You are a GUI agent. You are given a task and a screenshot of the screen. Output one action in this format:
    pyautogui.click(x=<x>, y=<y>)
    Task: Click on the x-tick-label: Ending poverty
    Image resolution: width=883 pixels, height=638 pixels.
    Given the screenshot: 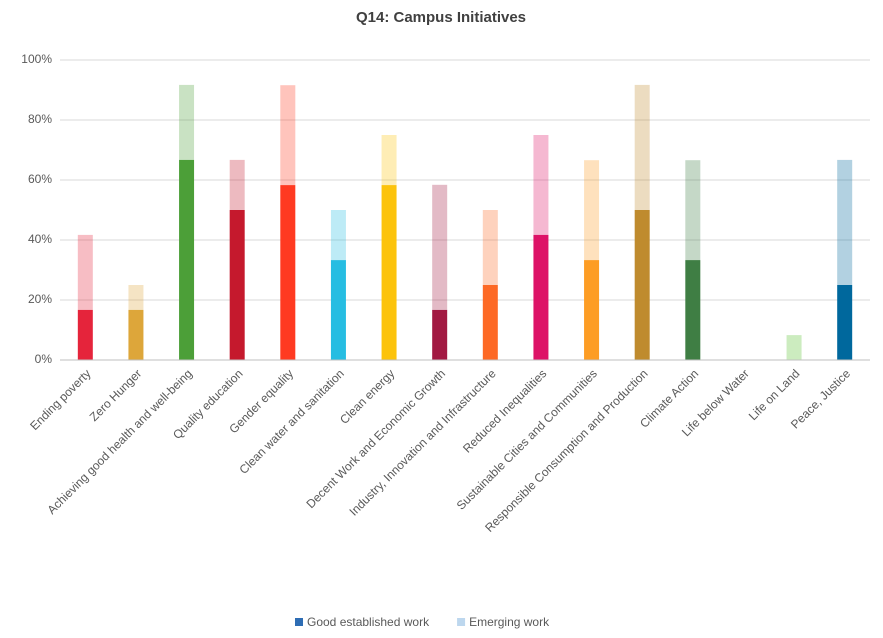 What is the action you would take?
    pyautogui.click(x=60, y=399)
    